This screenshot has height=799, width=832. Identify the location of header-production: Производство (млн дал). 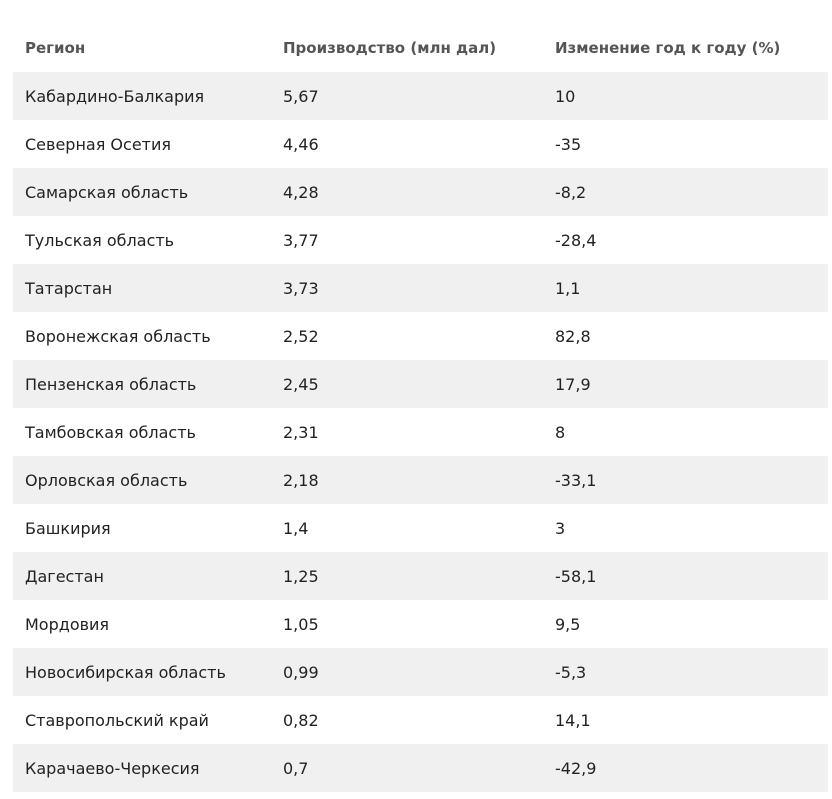
(390, 48).